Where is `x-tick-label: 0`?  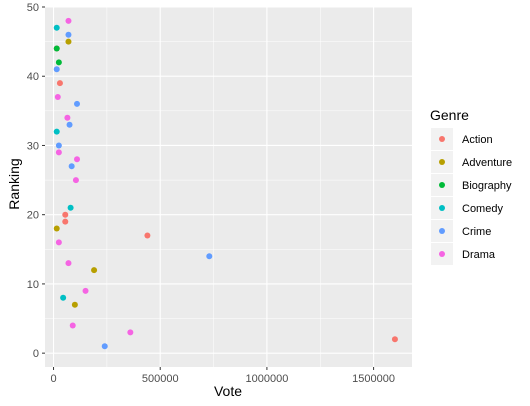 x-tick-label: 0 is located at coordinates (53, 379).